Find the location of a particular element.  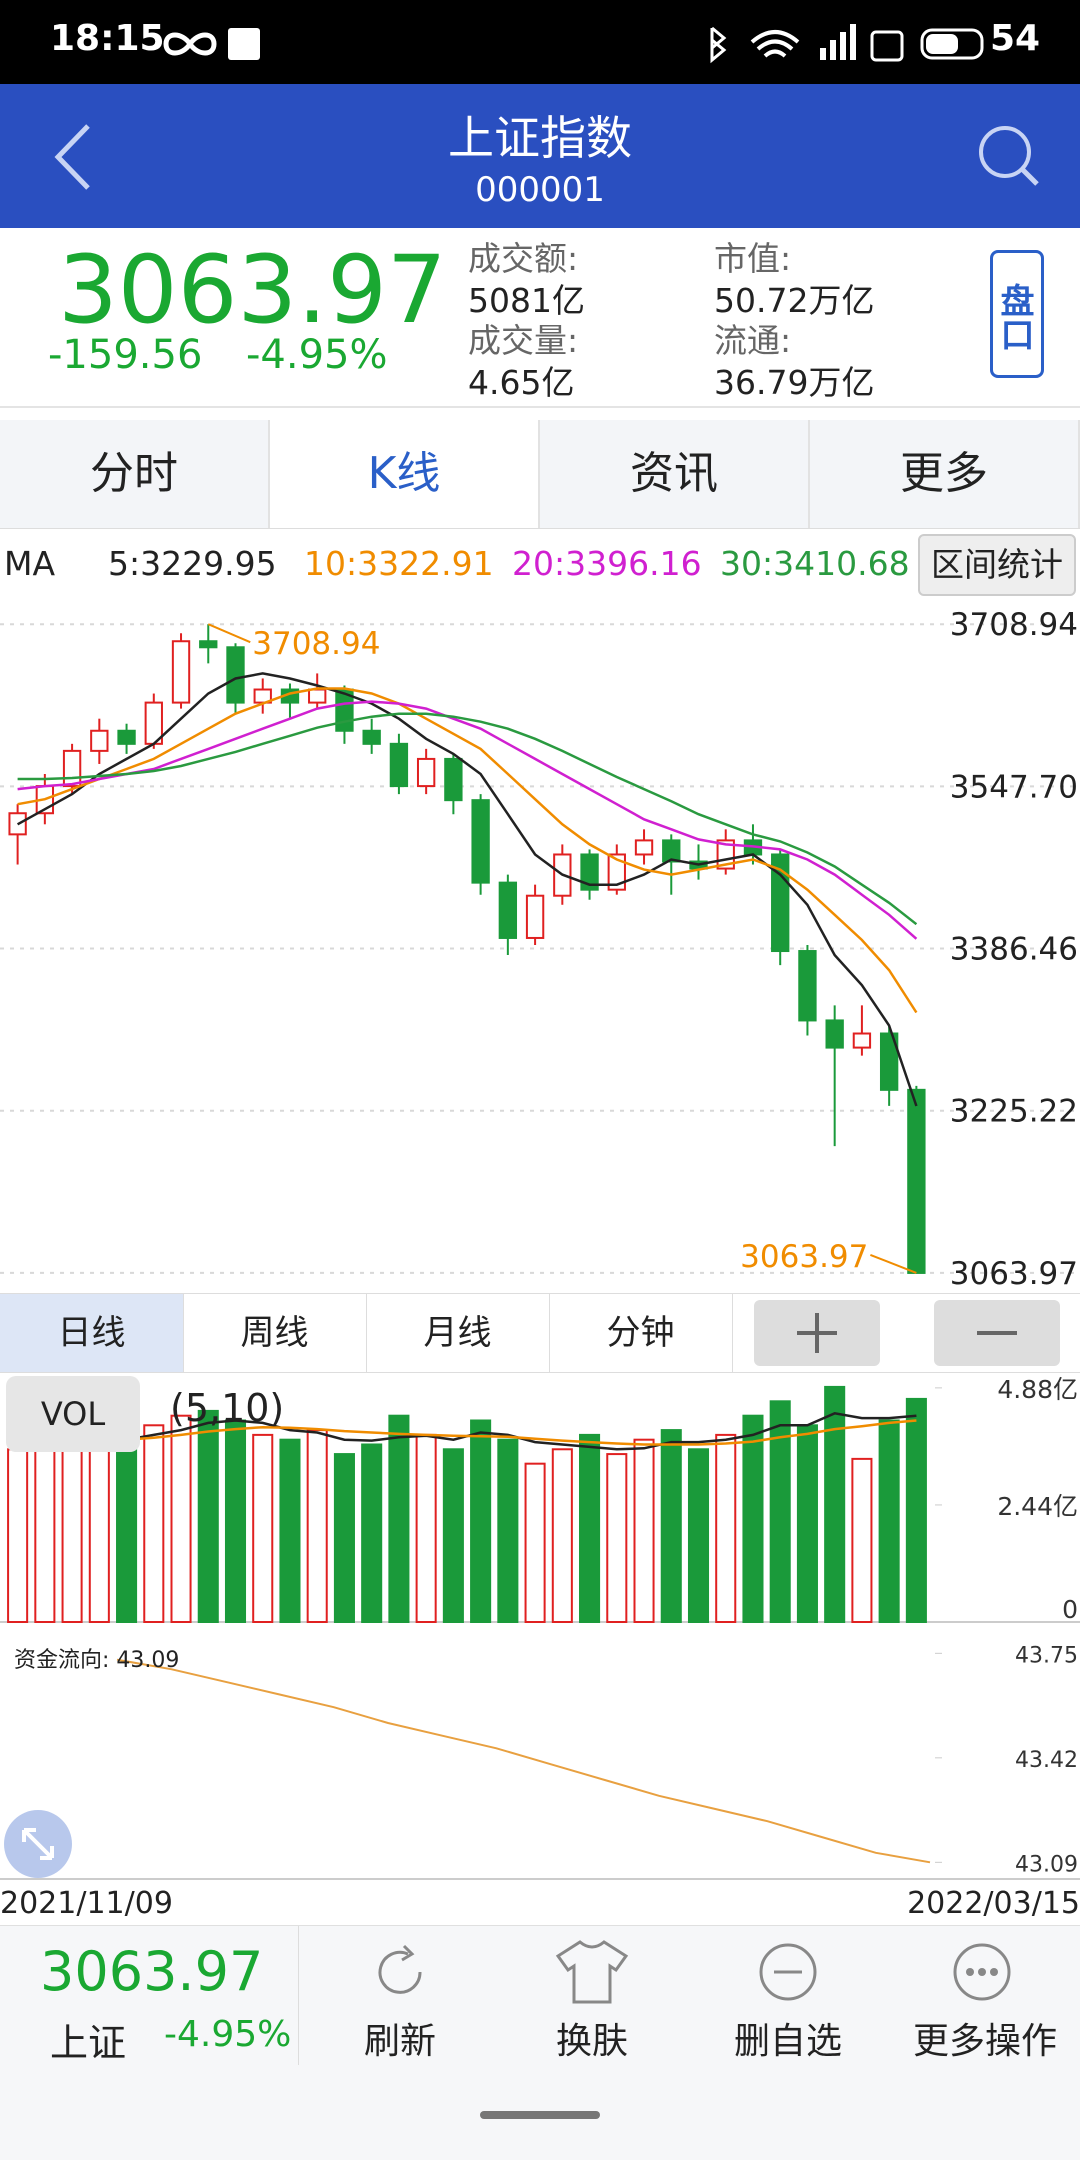

y-tick-label: 0 is located at coordinates (1070, 1609).